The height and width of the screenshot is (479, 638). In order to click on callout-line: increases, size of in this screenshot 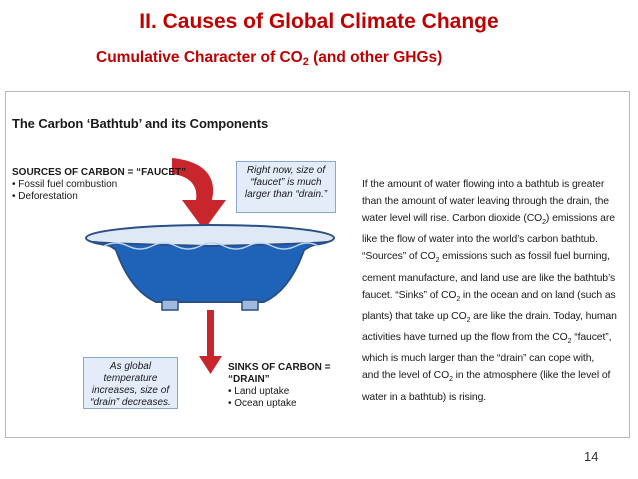, I will do `click(130, 390)`.